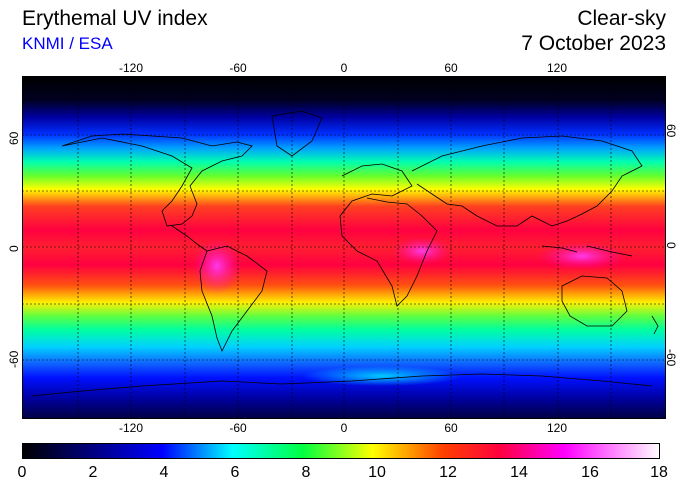  Describe the element at coordinates (593, 43) in the screenshot. I see `map-date: 7 October 2023` at that location.